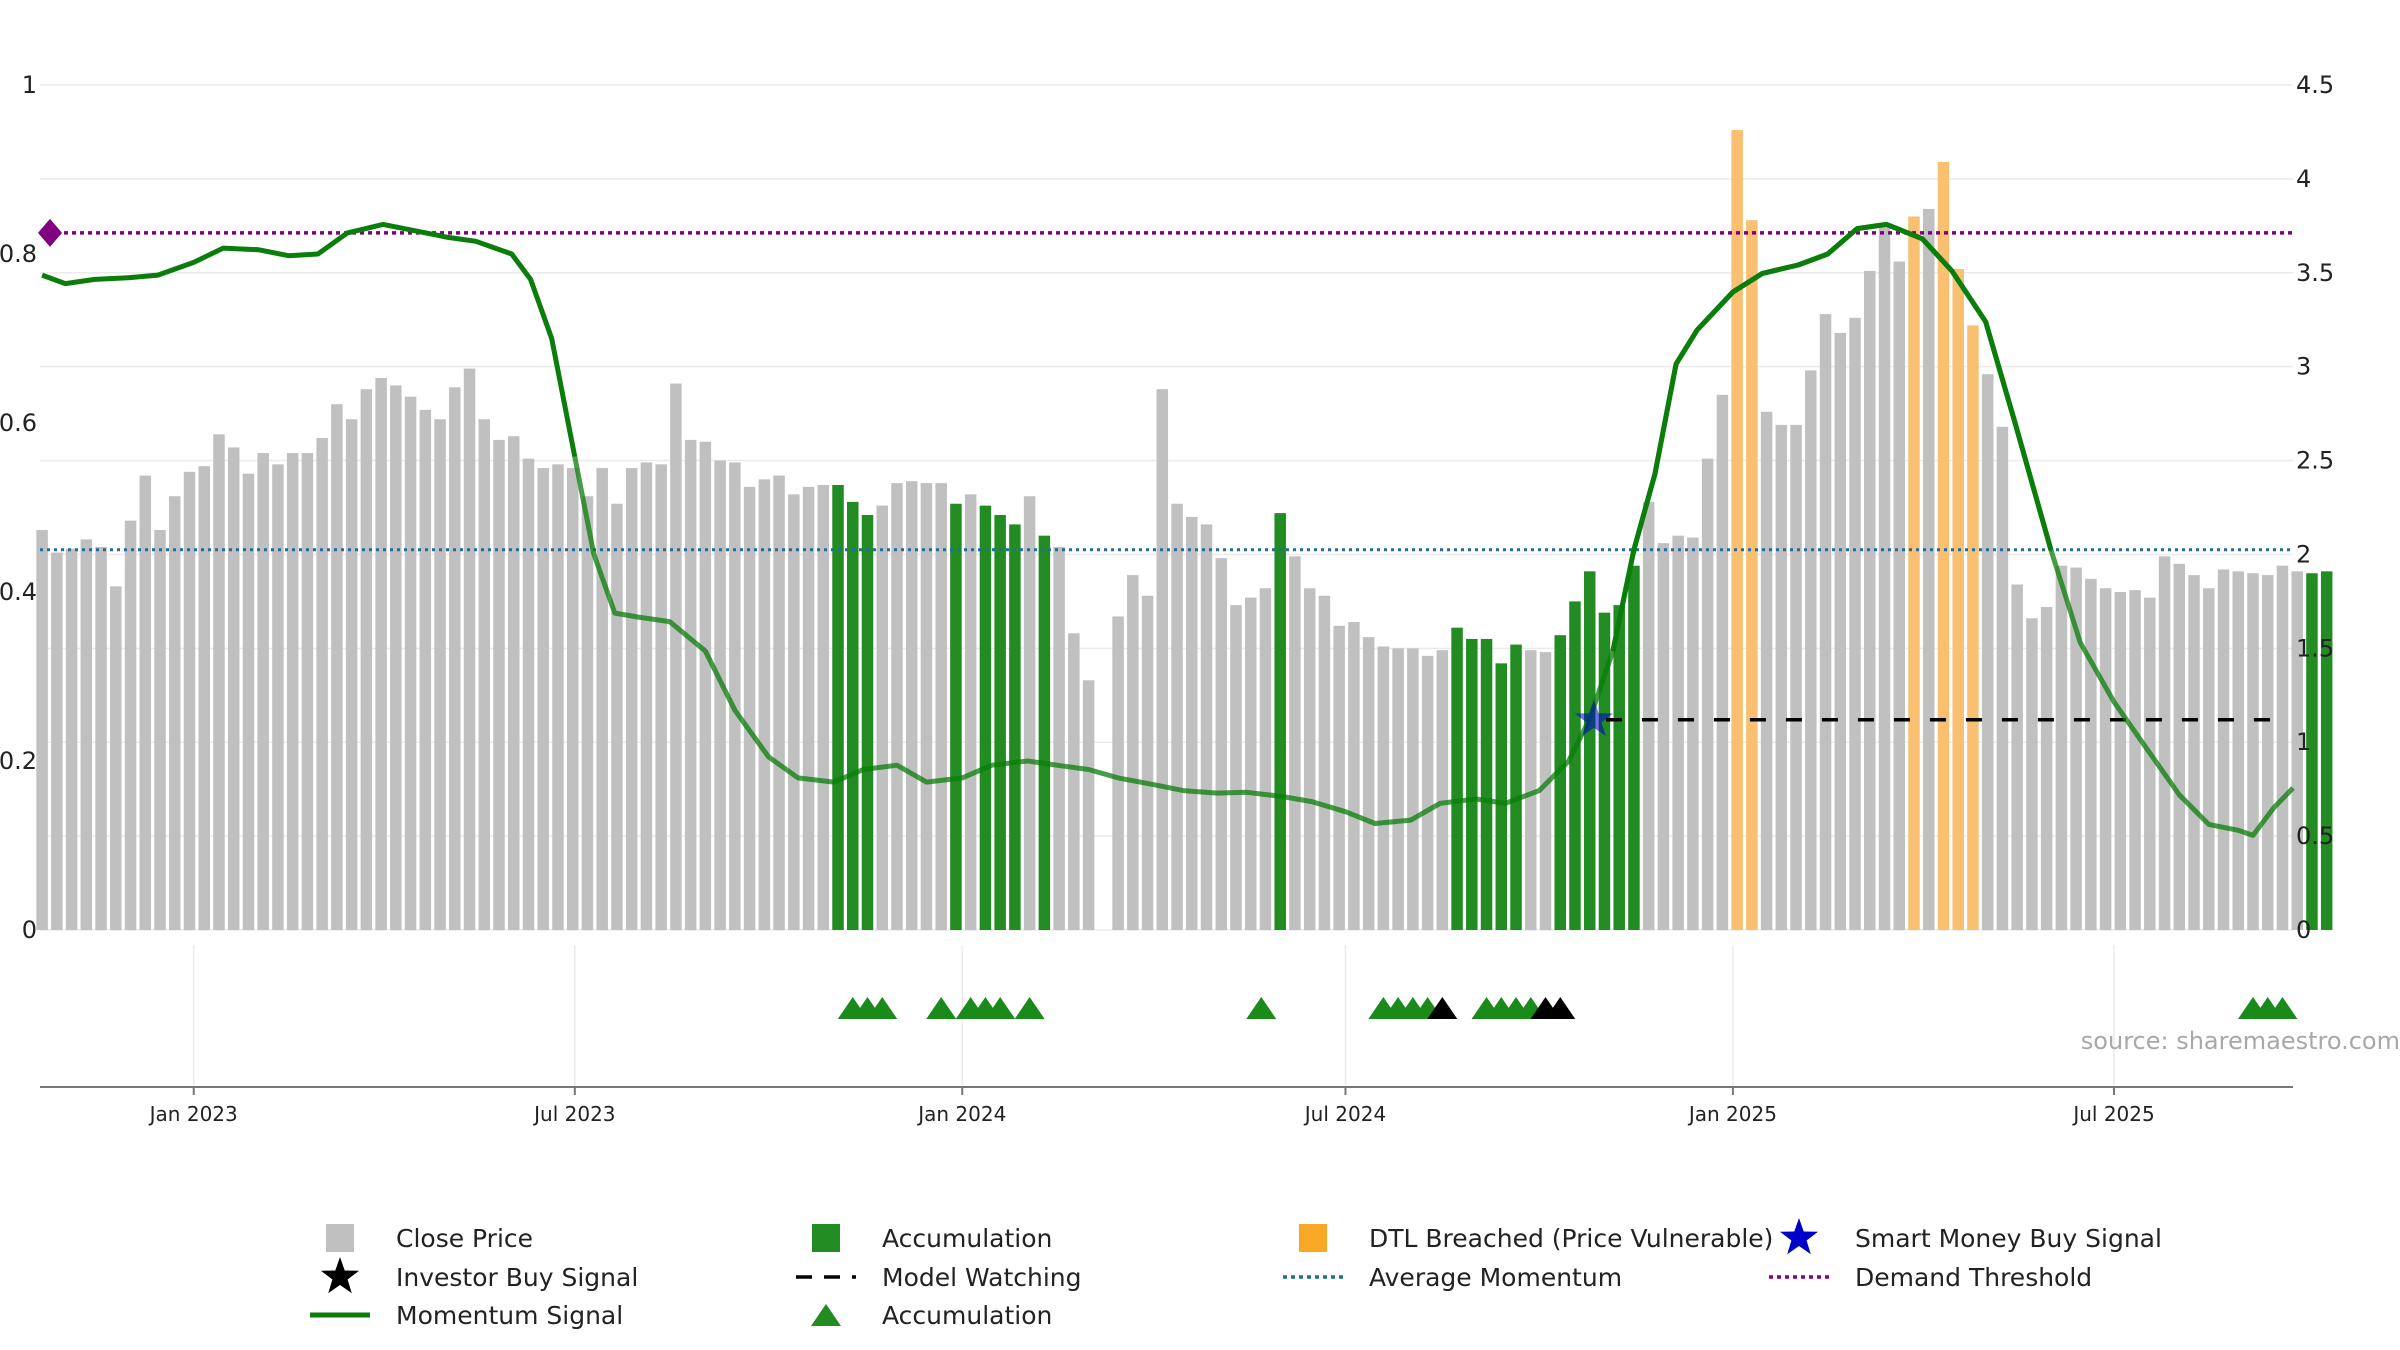 The width and height of the screenshot is (2400, 1350). Describe the element at coordinates (2315, 836) in the screenshot. I see `right-tick-label: 0.5` at that location.